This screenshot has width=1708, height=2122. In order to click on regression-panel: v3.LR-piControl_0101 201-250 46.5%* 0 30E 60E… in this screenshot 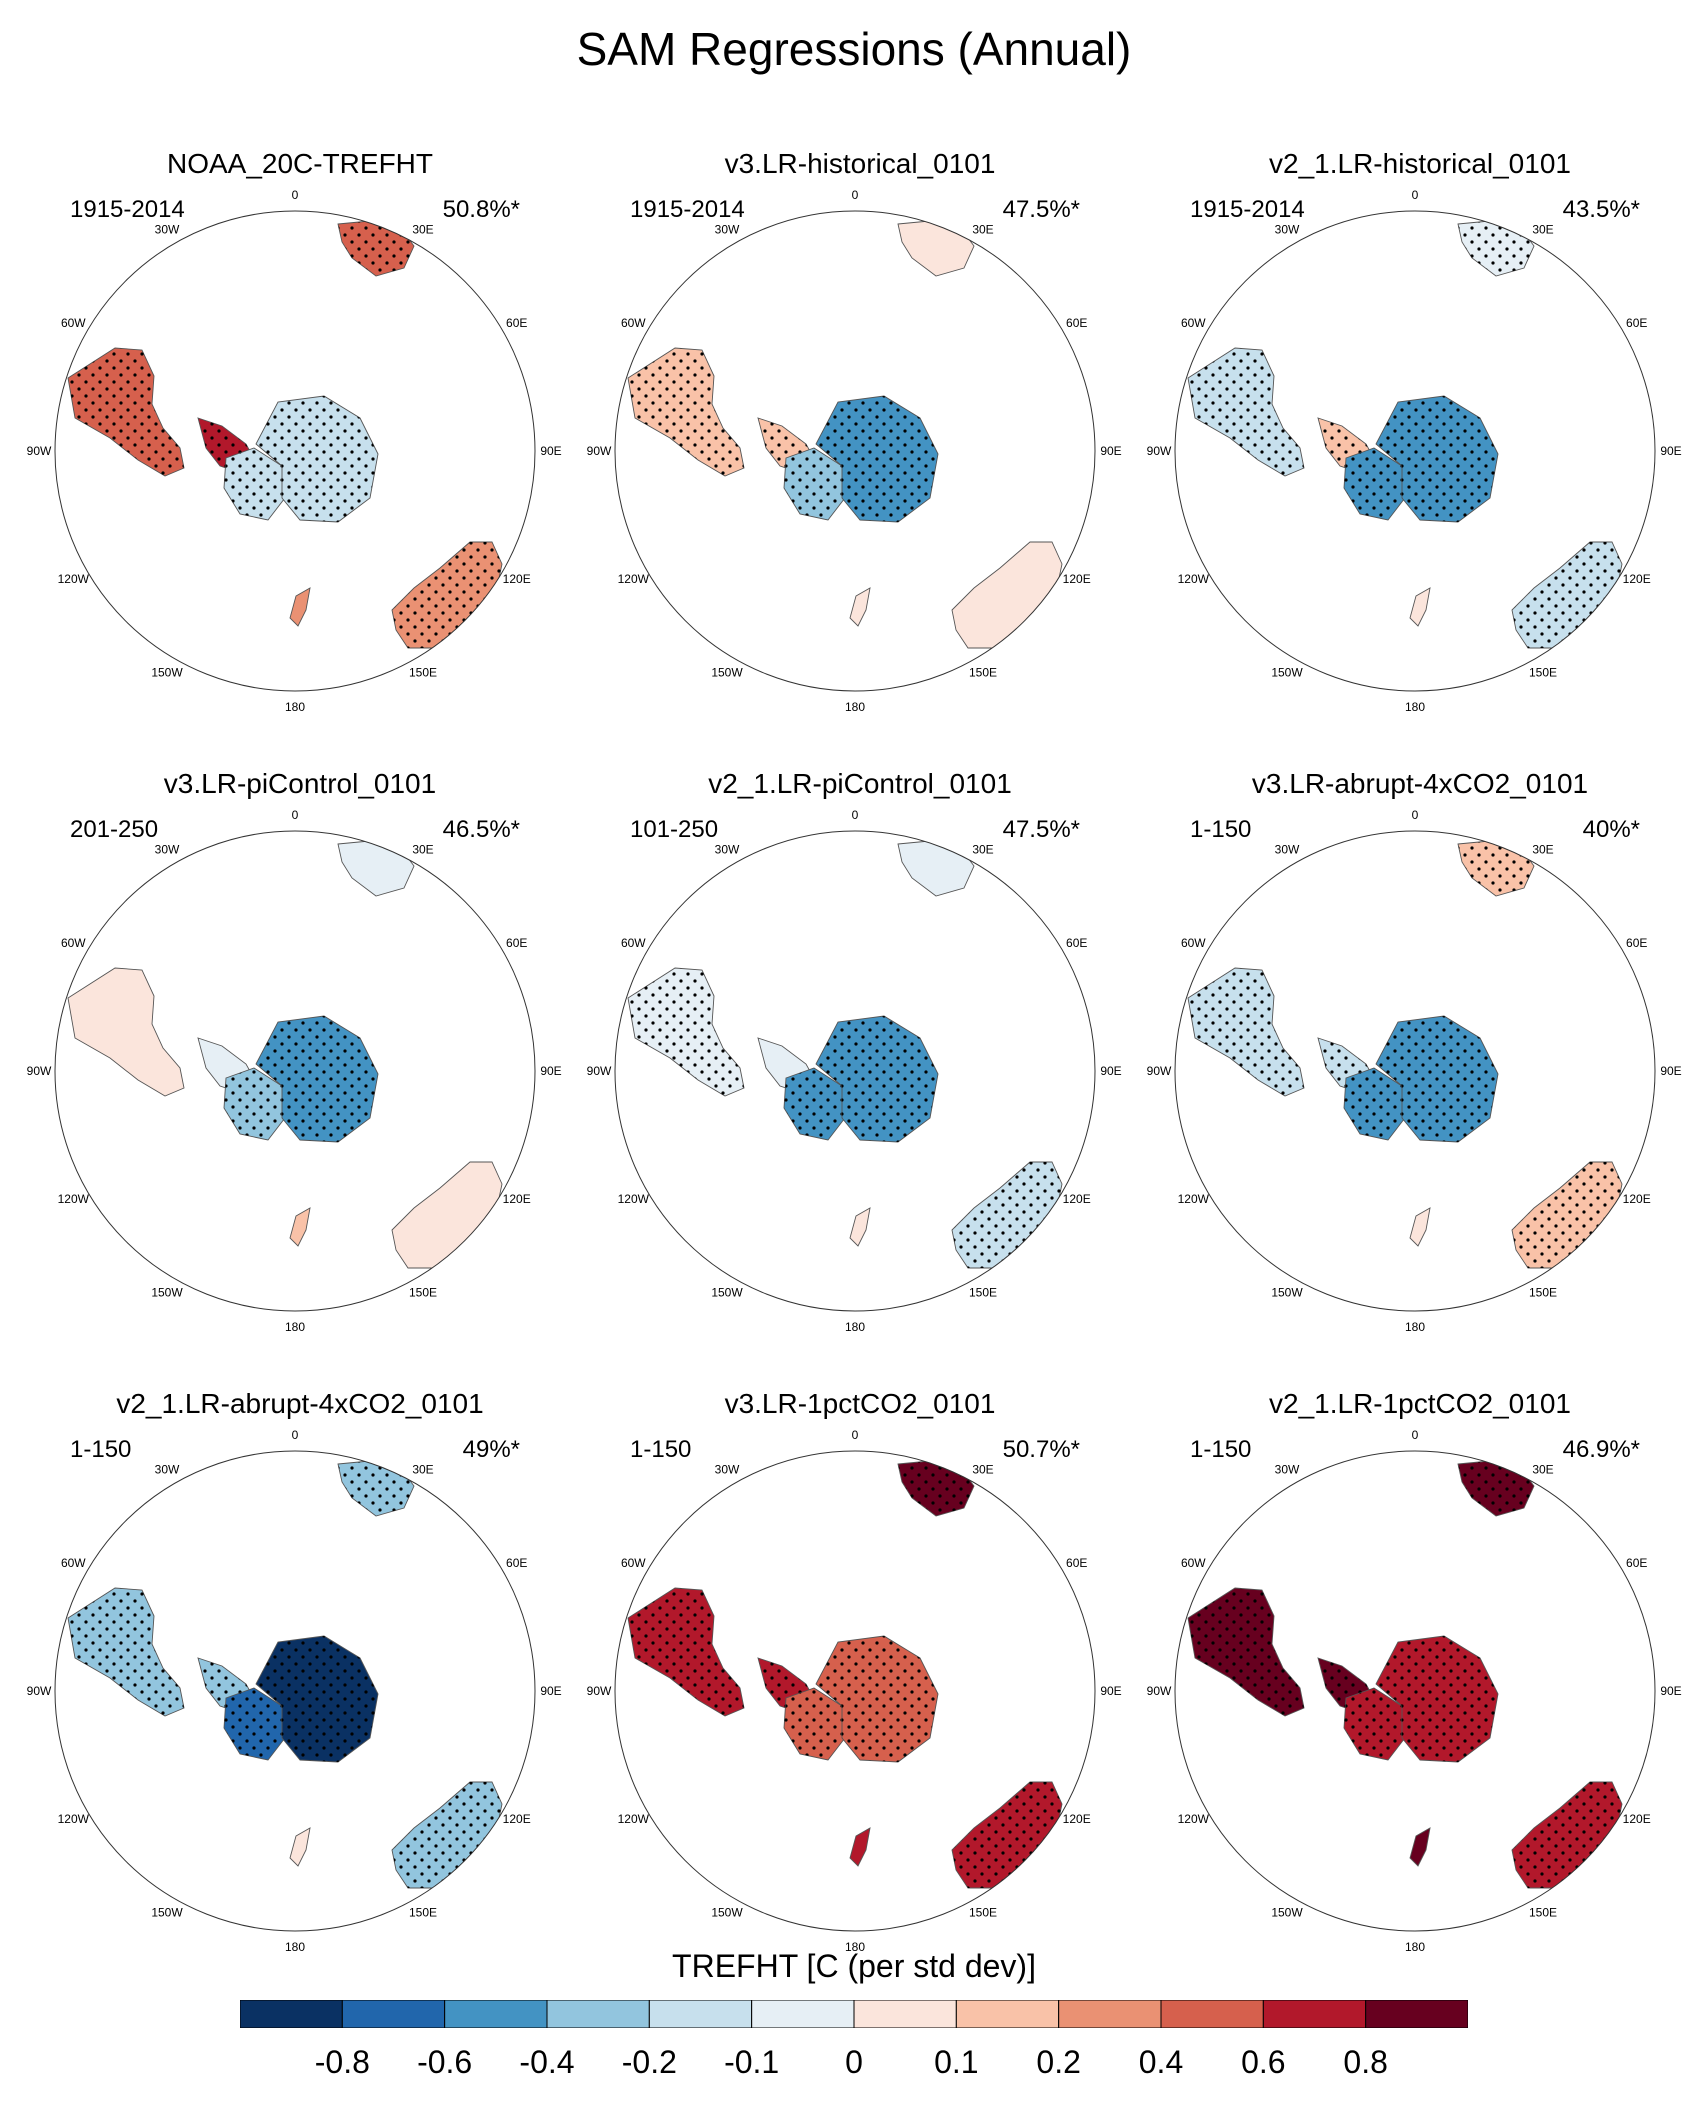, I will do `click(300, 1063)`.